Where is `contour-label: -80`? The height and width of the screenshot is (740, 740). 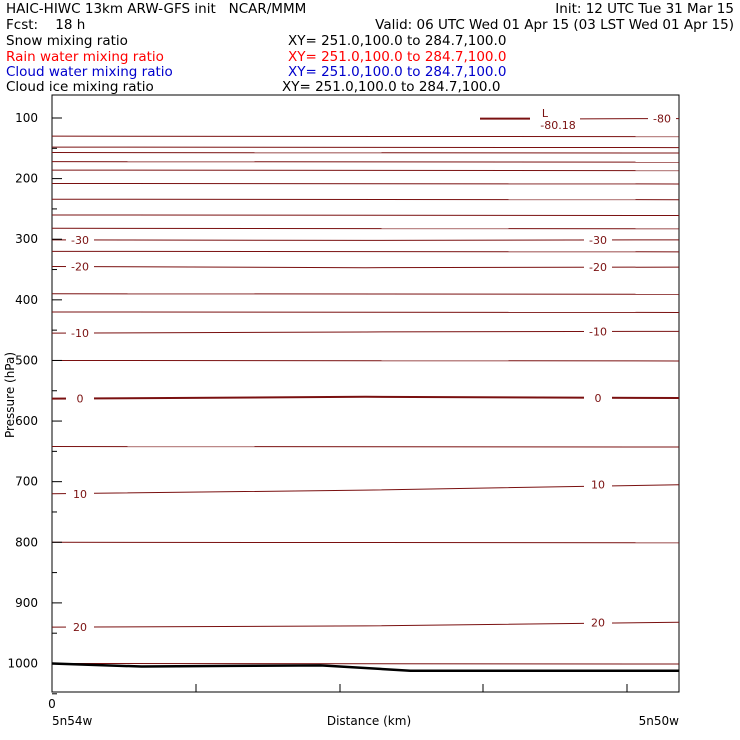
contour-label: -80 is located at coordinates (662, 119).